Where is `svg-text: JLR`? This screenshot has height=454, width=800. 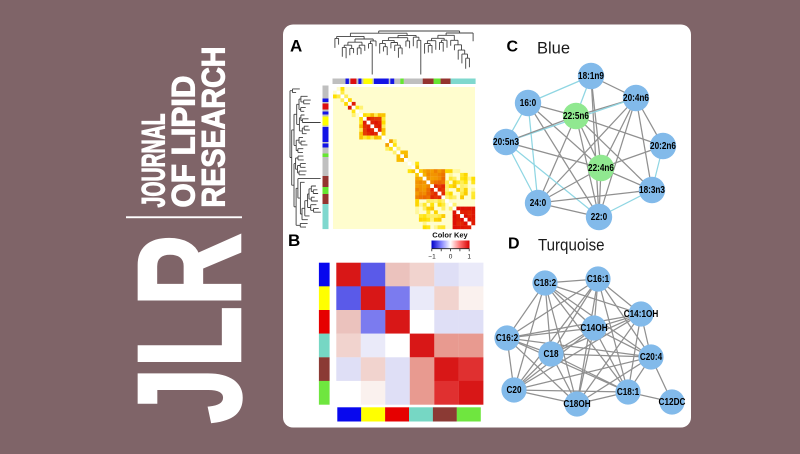
svg-text: JLR is located at coordinates (189, 329).